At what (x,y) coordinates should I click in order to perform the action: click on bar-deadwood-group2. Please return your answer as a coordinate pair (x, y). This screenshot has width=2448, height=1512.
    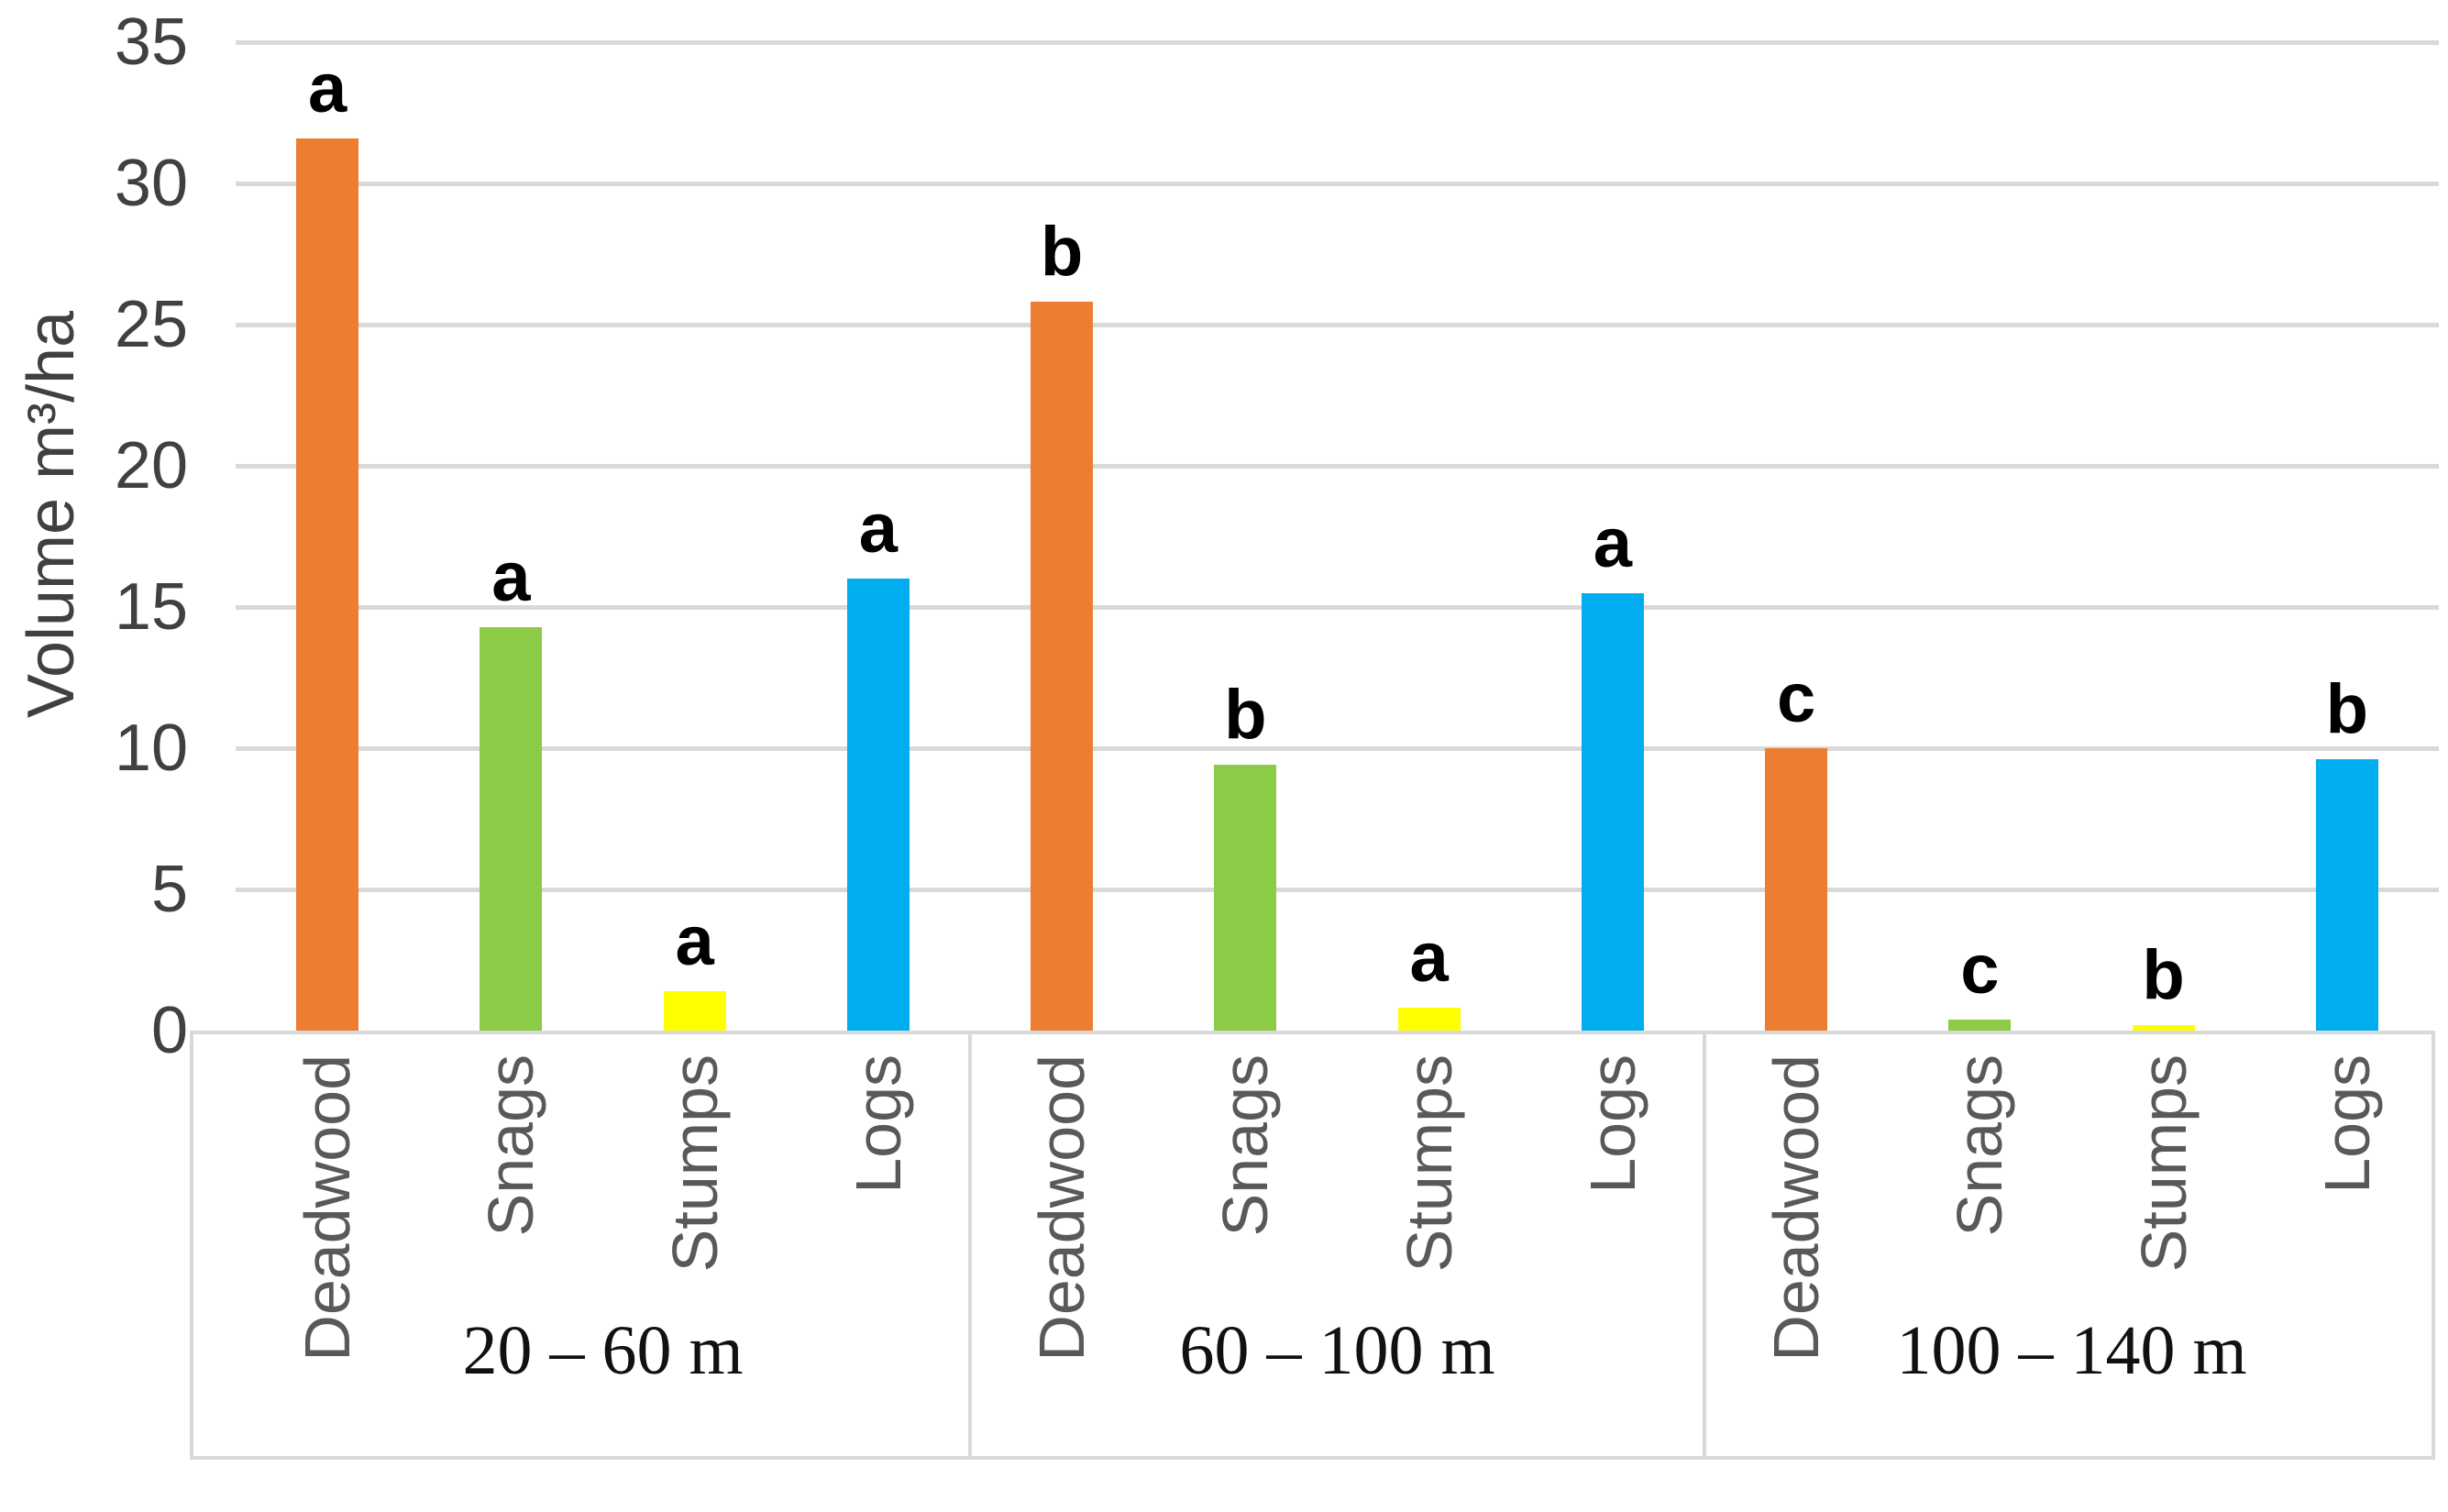
    Looking at the image, I should click on (1062, 666).